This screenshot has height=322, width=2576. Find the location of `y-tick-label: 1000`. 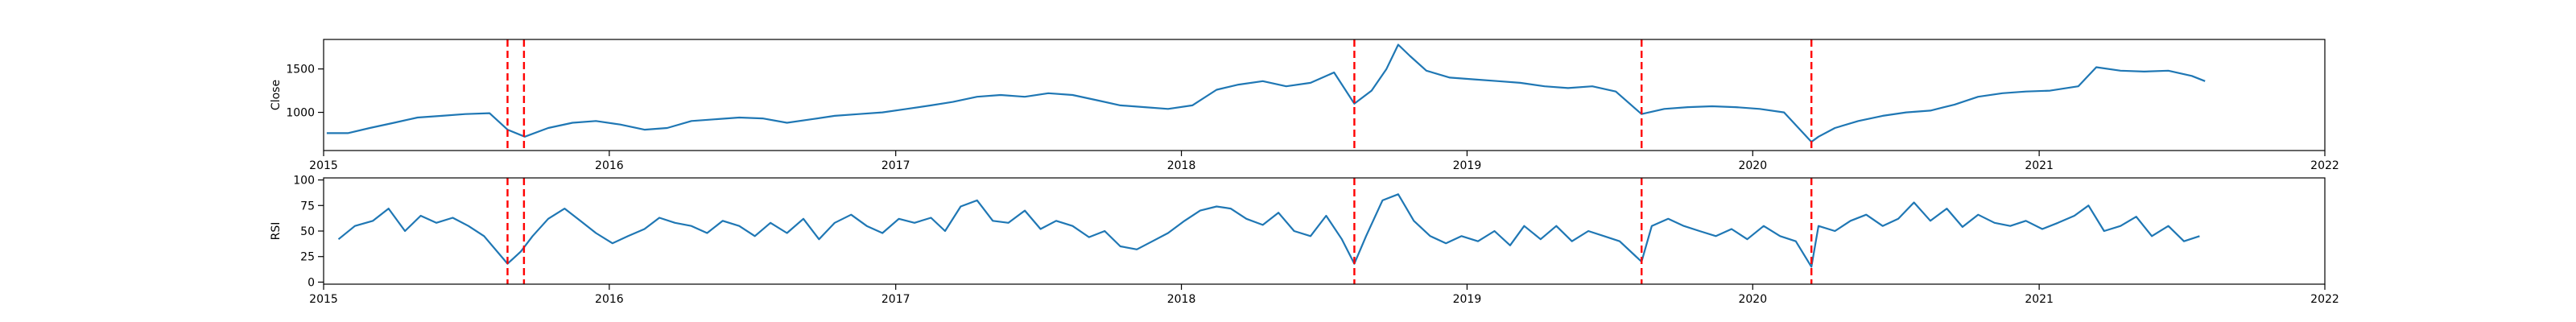

y-tick-label: 1000 is located at coordinates (300, 113).